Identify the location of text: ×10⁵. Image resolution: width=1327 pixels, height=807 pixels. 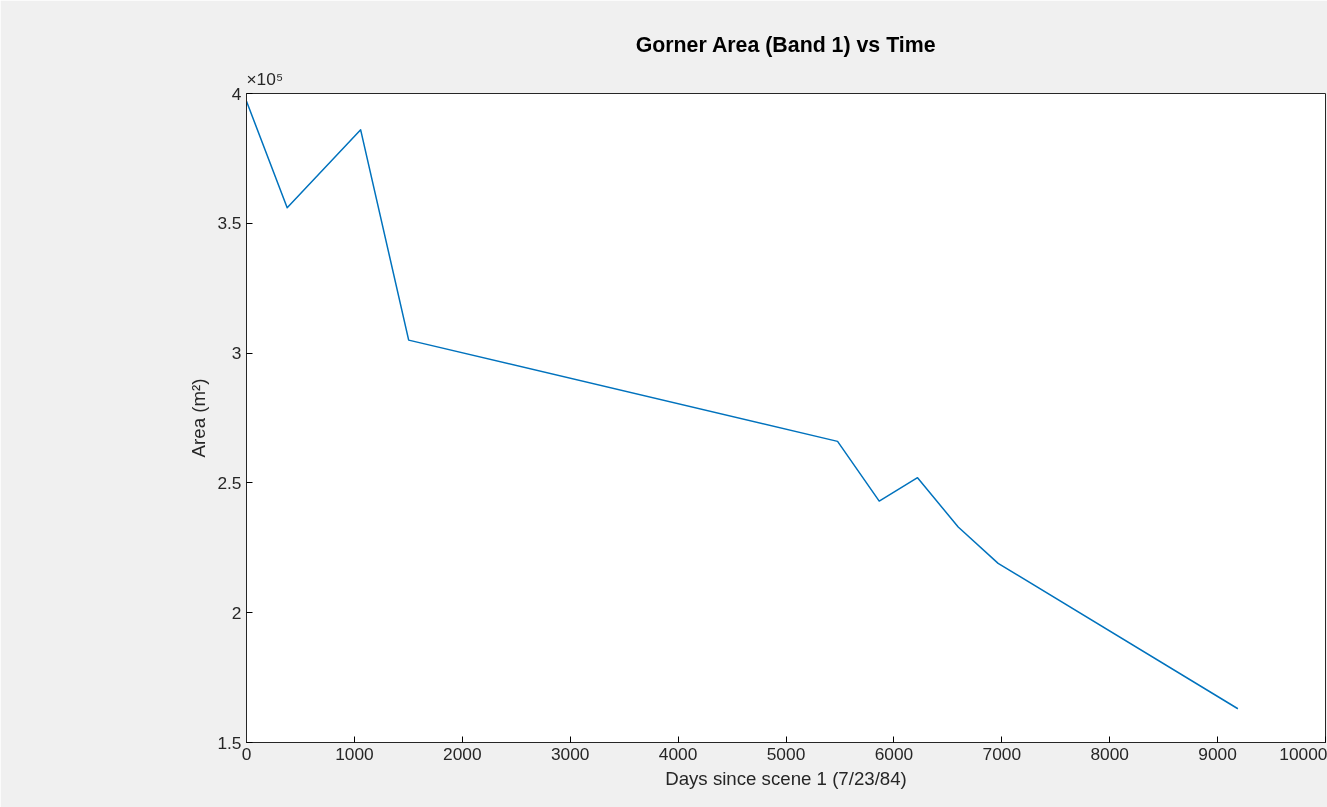
(265, 78).